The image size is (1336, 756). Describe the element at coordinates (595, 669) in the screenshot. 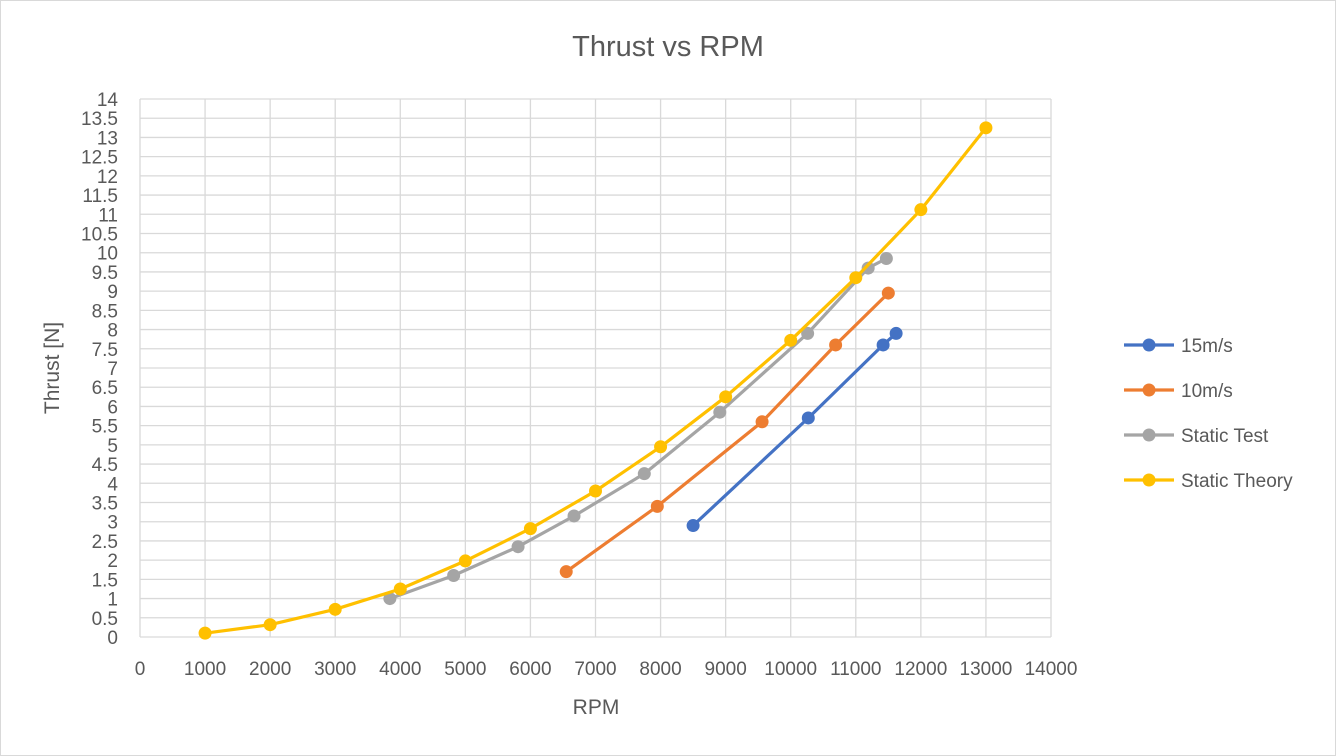

I see `x-tick-label: 7000` at that location.